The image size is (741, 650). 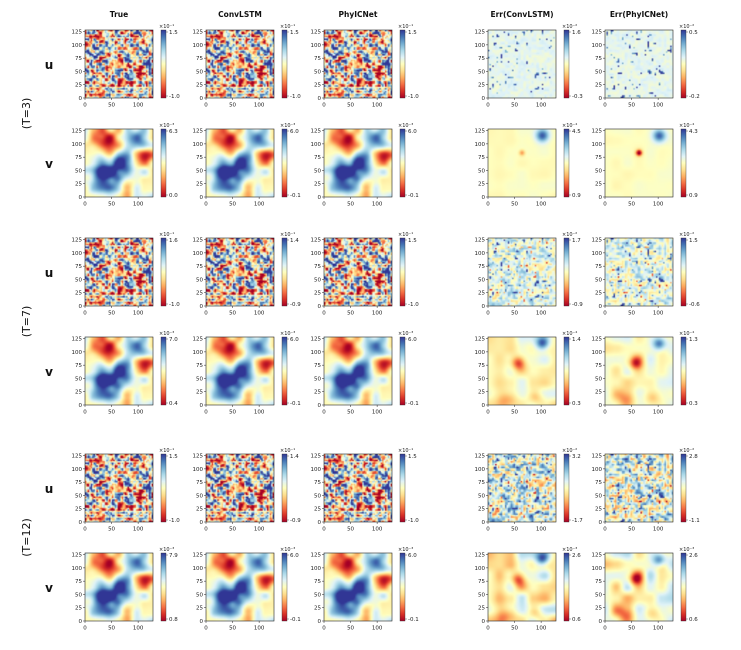 I want to click on heatmap-panel: 0 50 100 0 25 50 75 100 125 ×10⁻¹1.6 -1.0, so click(x=126, y=274).